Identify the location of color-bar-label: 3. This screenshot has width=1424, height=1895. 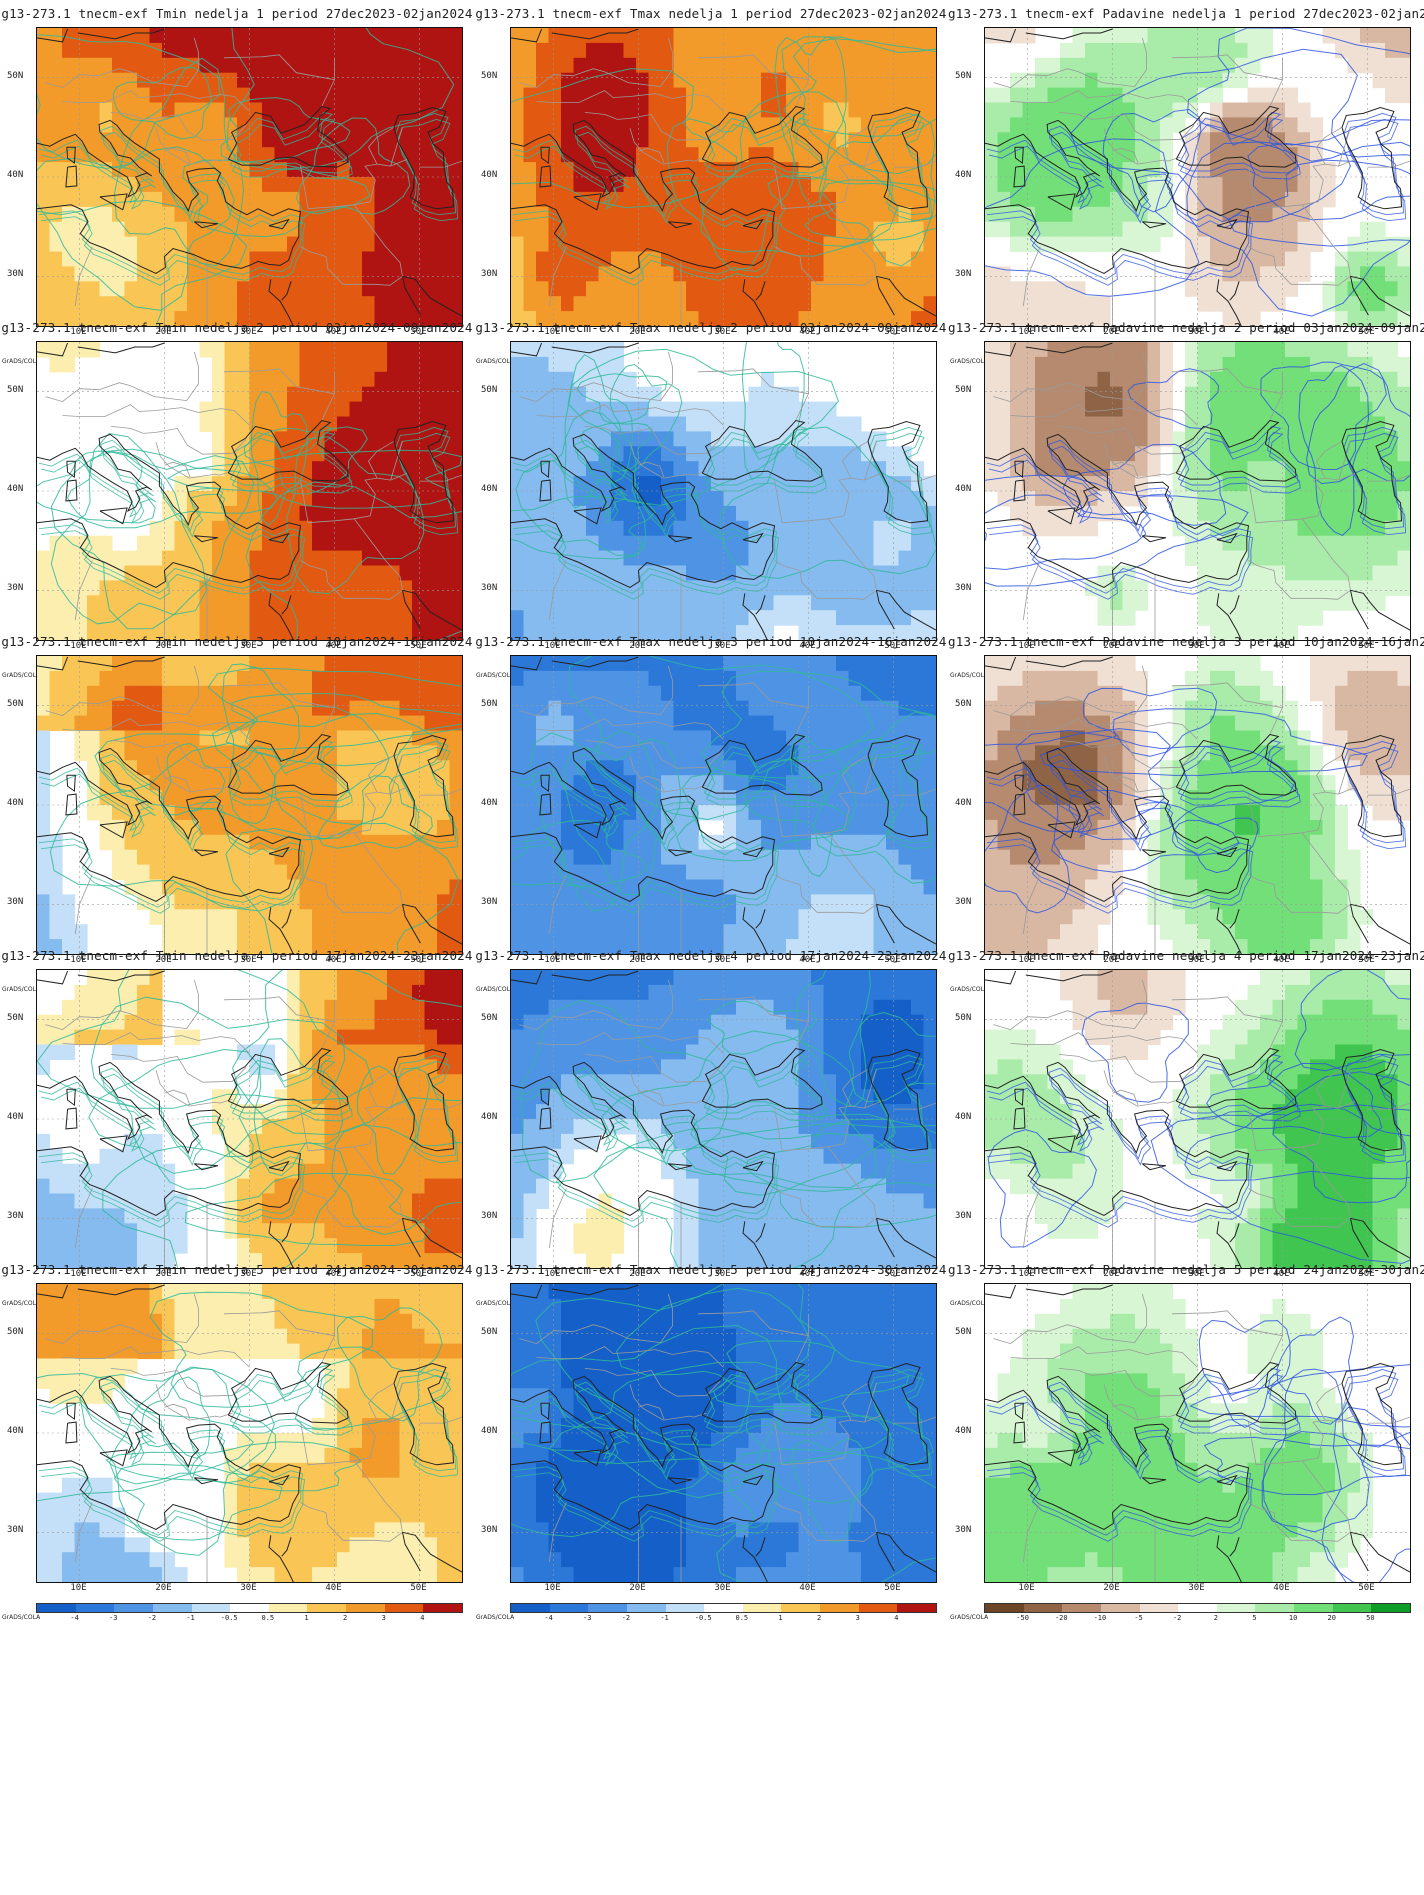
(857, 1618).